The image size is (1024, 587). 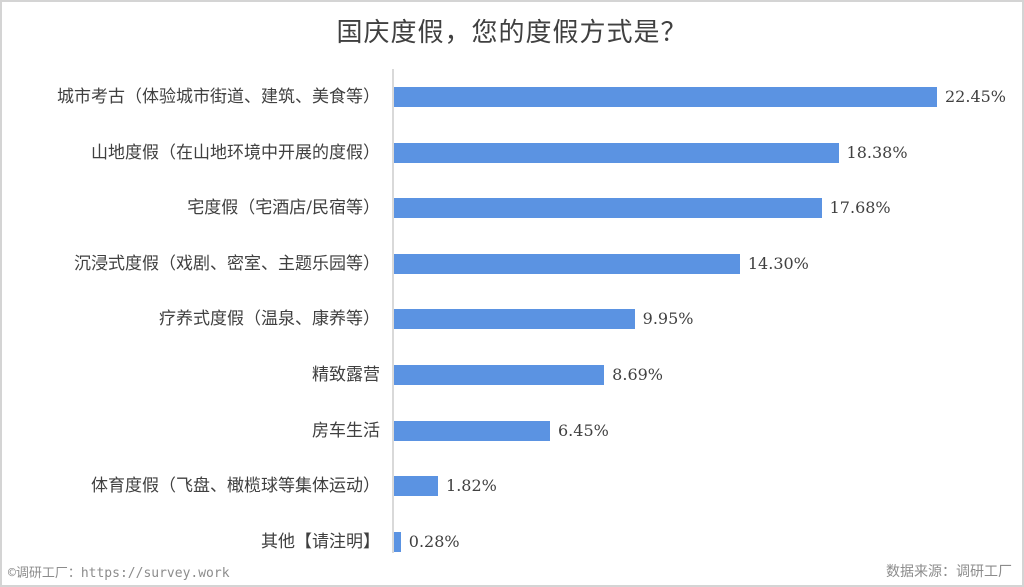 I want to click on category-label: 城市考古（体验城市街道、建筑、美食等）, so click(x=218, y=97).